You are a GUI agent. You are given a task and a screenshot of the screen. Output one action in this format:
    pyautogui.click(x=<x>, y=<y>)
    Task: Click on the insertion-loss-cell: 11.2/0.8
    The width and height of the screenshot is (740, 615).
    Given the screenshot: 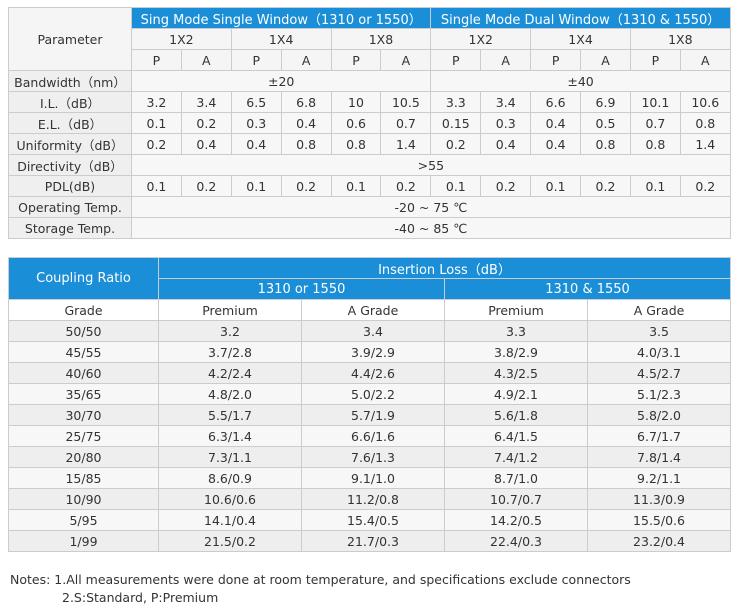 What is the action you would take?
    pyautogui.click(x=373, y=499)
    